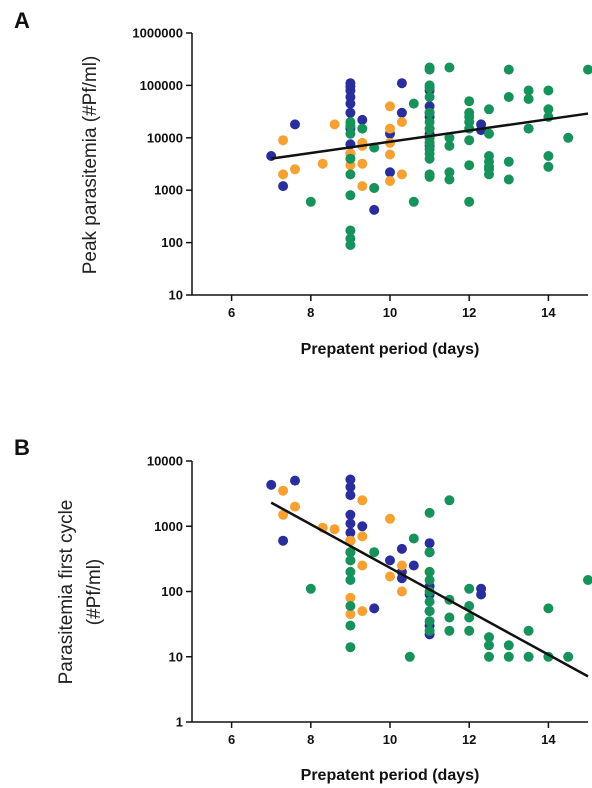  What do you see at coordinates (22, 20) in the screenshot?
I see `panel-letter: A` at bounding box center [22, 20].